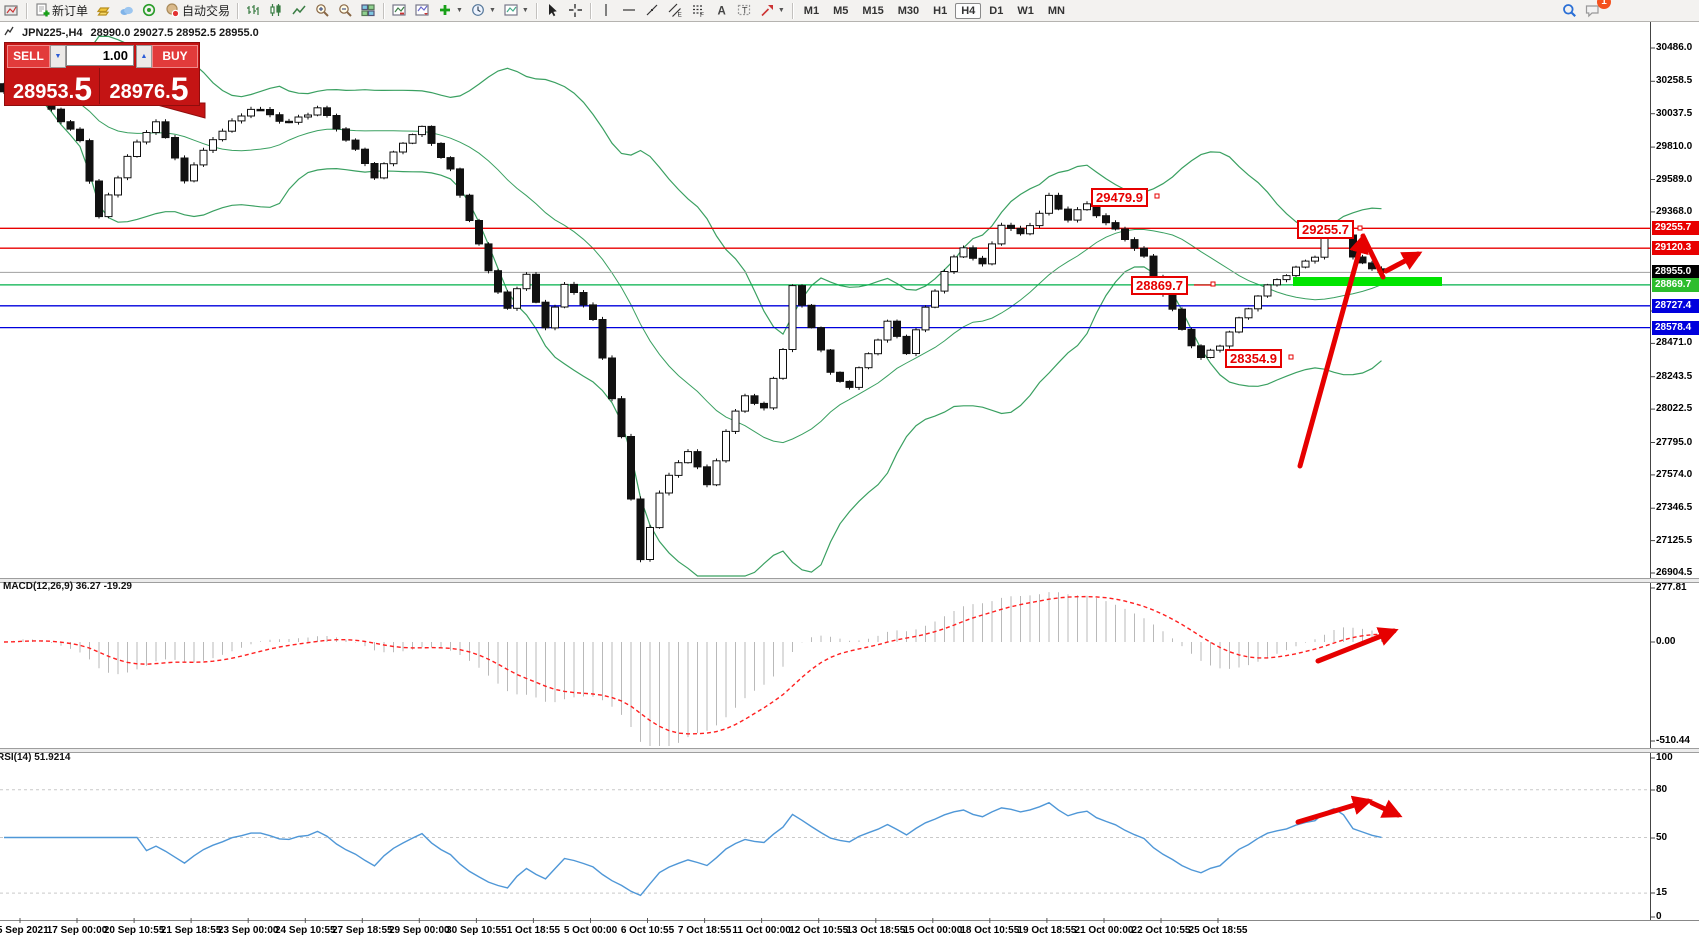 The height and width of the screenshot is (945, 1699). I want to click on line-chart-button, so click(299, 10).